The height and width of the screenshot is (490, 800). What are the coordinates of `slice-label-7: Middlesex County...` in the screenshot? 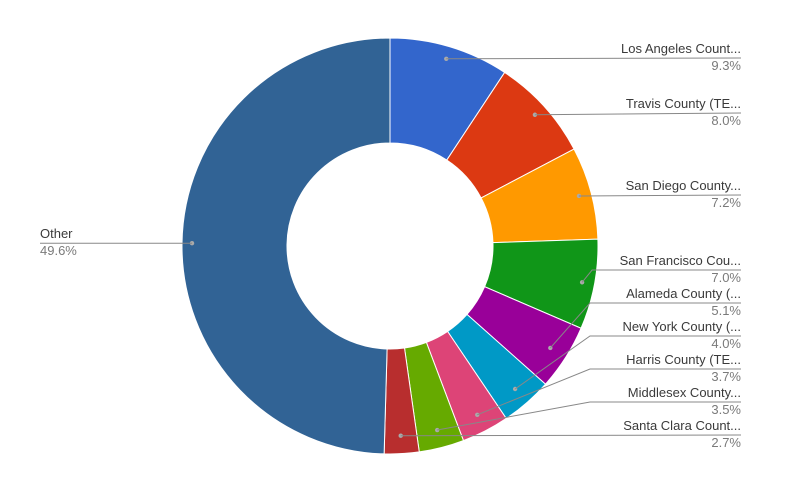 It's located at (684, 392).